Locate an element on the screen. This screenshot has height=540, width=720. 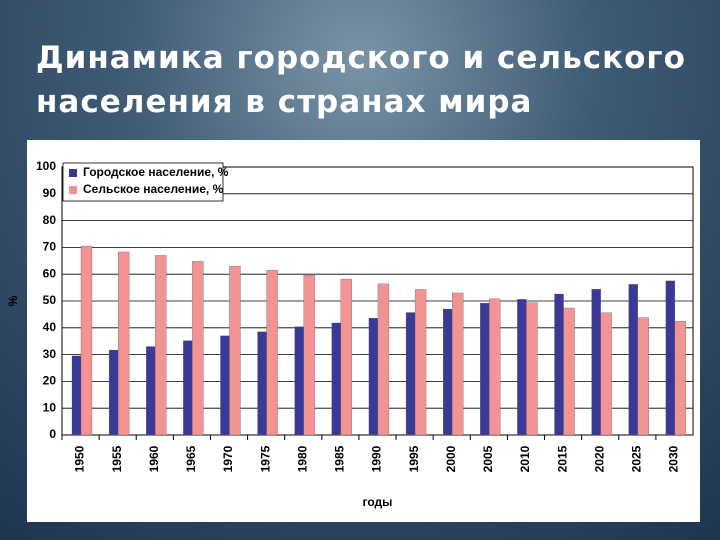
y-axis-label: % is located at coordinates (13, 300).